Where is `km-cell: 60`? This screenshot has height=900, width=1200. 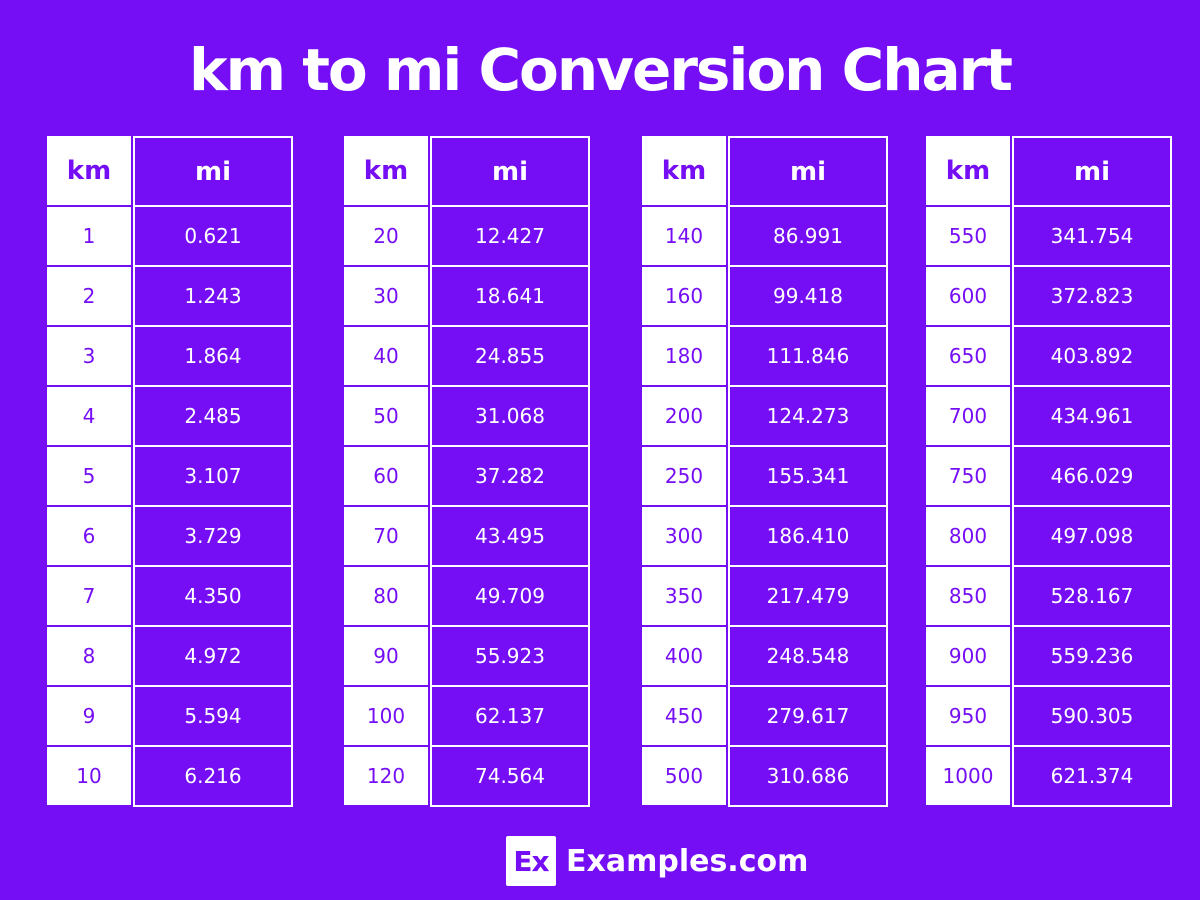 km-cell: 60 is located at coordinates (386, 476).